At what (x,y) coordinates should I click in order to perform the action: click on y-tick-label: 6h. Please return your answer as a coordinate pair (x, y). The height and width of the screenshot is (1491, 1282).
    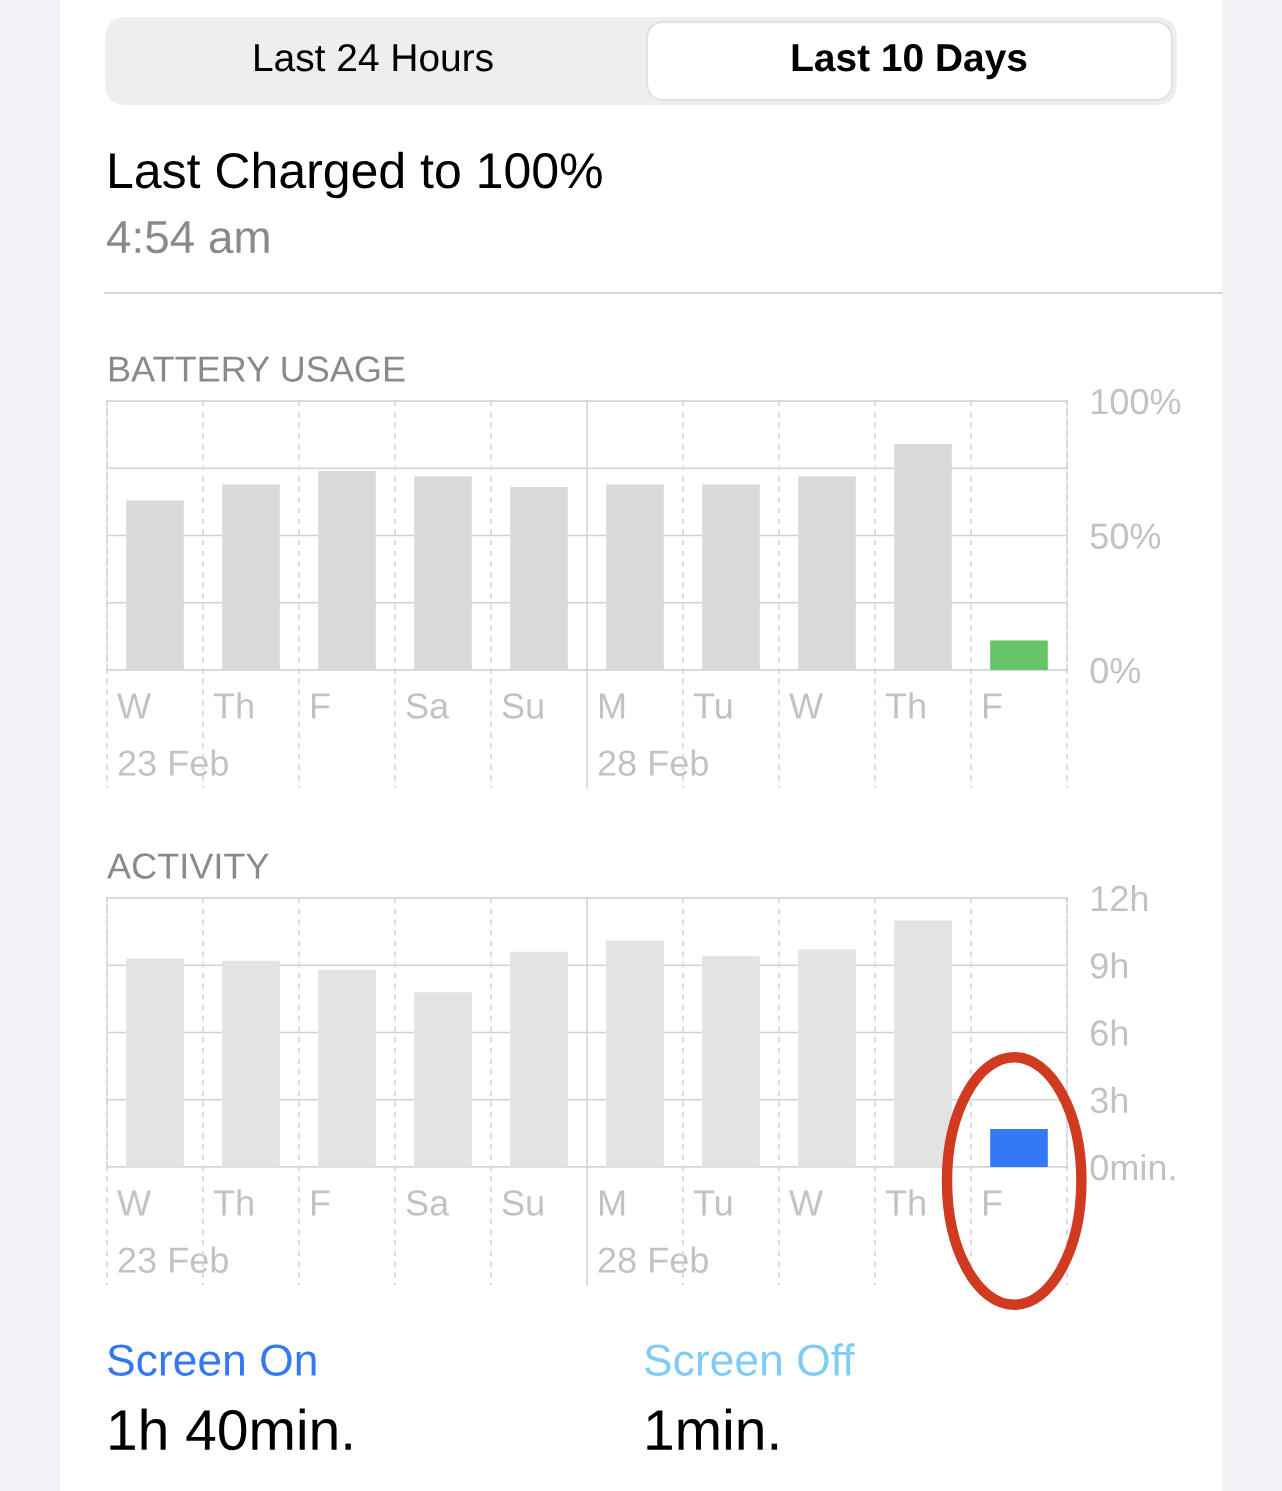
    Looking at the image, I should click on (1109, 1032).